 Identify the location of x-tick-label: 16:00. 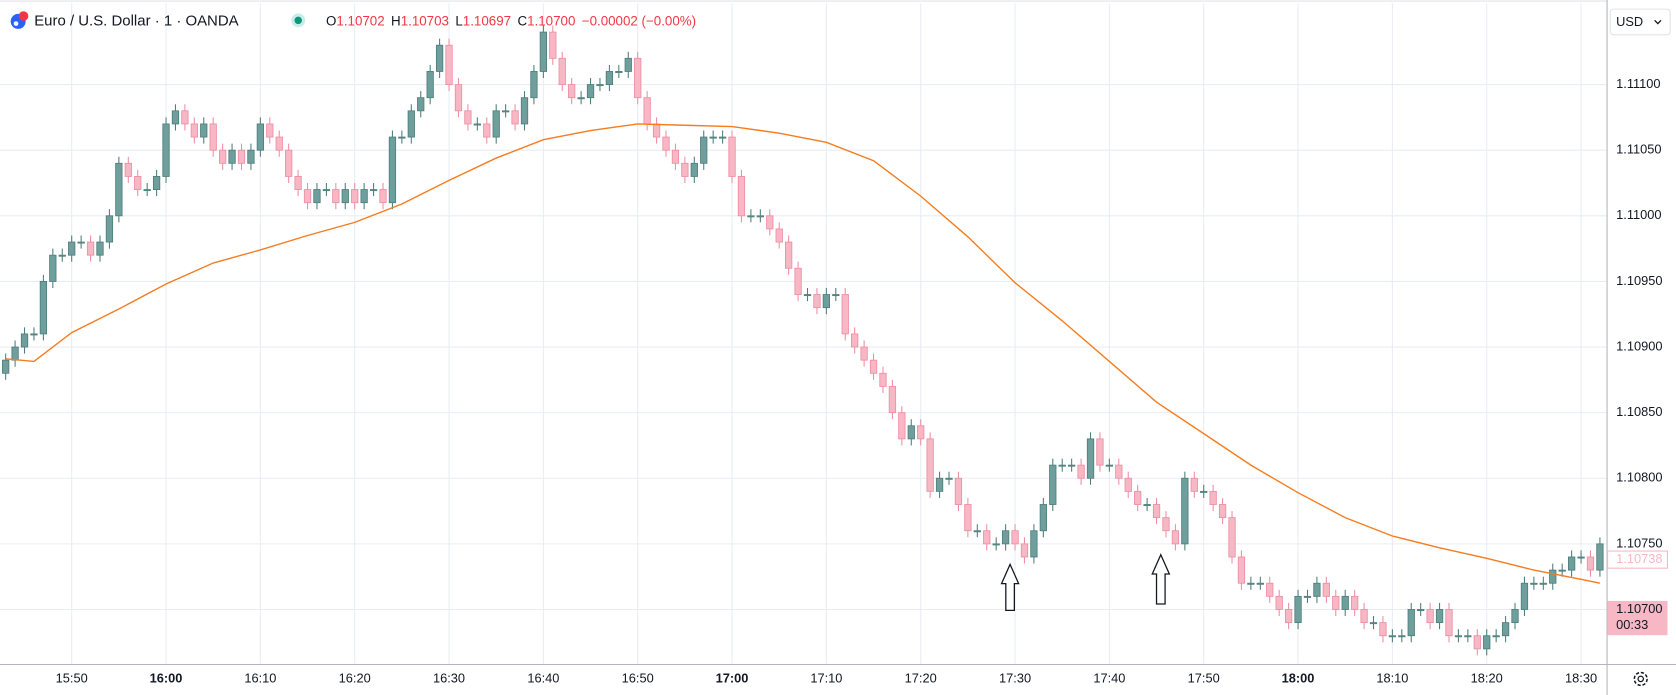
(166, 677).